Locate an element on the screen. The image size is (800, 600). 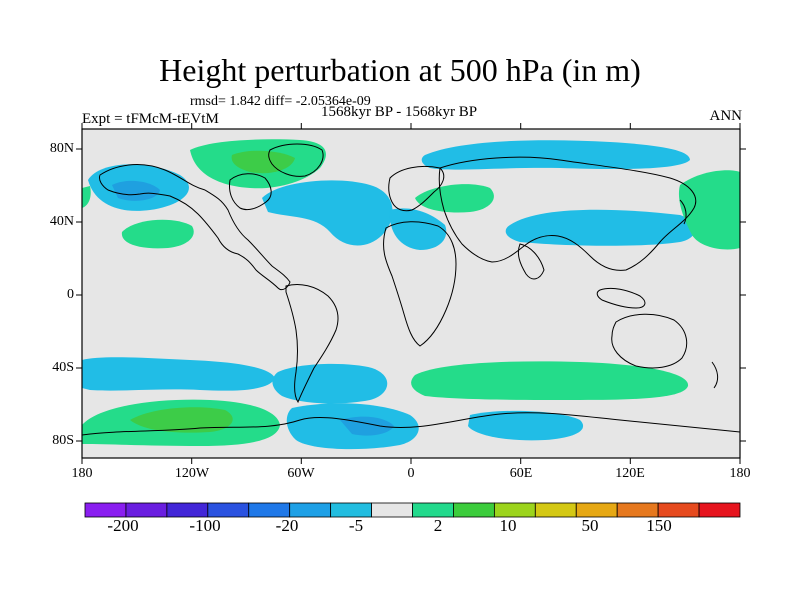
coast-japan is located at coordinates (683, 212).